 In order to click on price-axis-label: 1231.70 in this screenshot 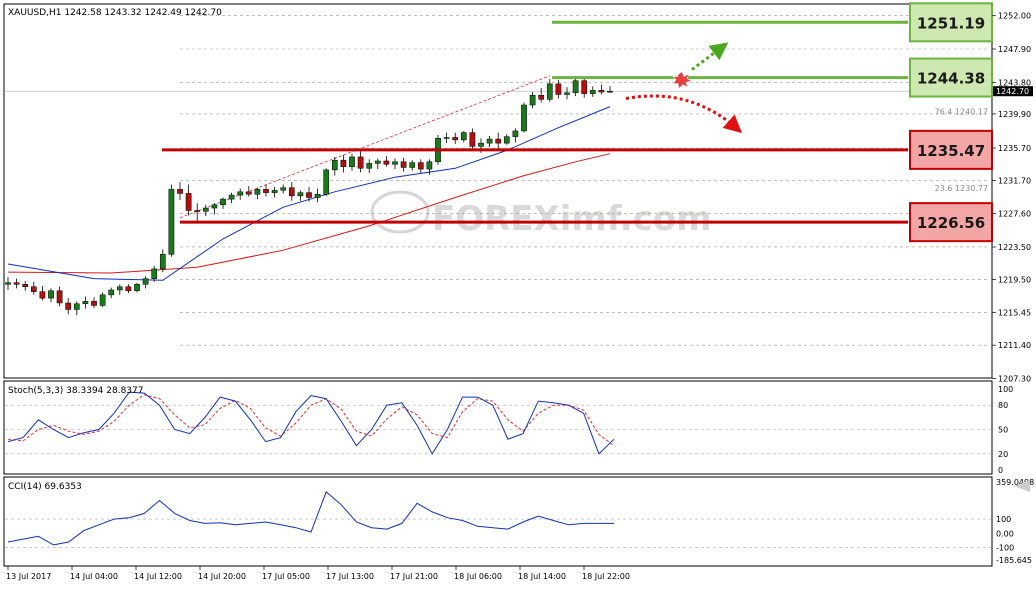, I will do `click(1014, 180)`.